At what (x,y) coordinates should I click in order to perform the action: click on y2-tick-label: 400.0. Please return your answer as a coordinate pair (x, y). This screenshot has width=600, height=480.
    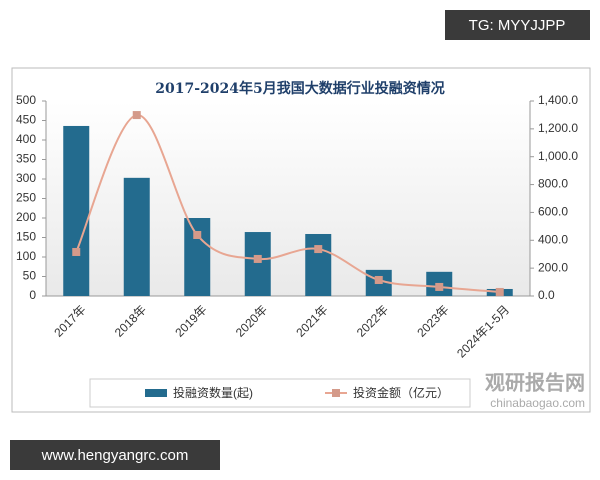
    Looking at the image, I should click on (553, 239).